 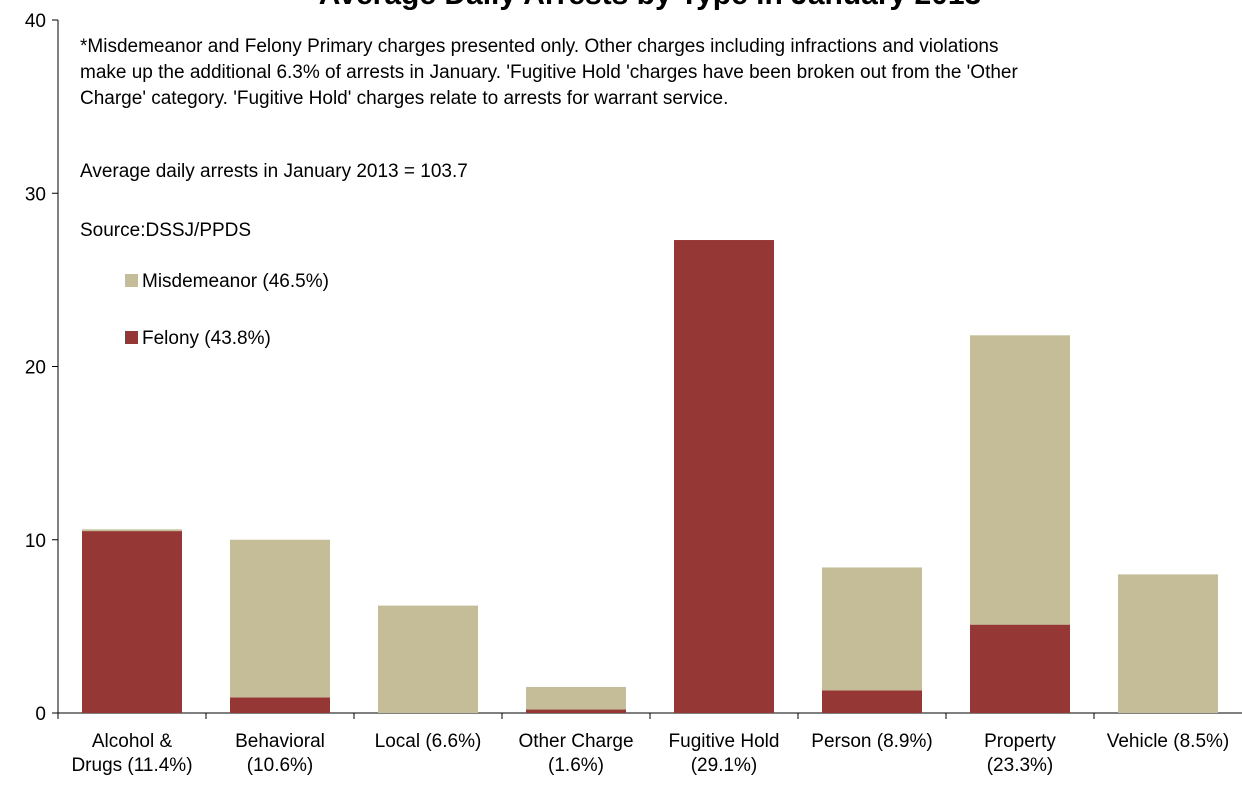 I want to click on x-tick-label: Behavioral (10.6%), so click(x=280, y=753).